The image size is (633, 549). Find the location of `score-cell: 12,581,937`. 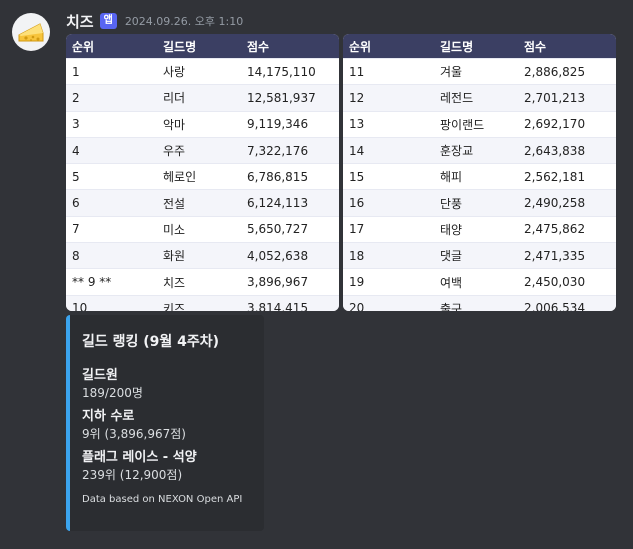

score-cell: 12,581,937 is located at coordinates (290, 98).